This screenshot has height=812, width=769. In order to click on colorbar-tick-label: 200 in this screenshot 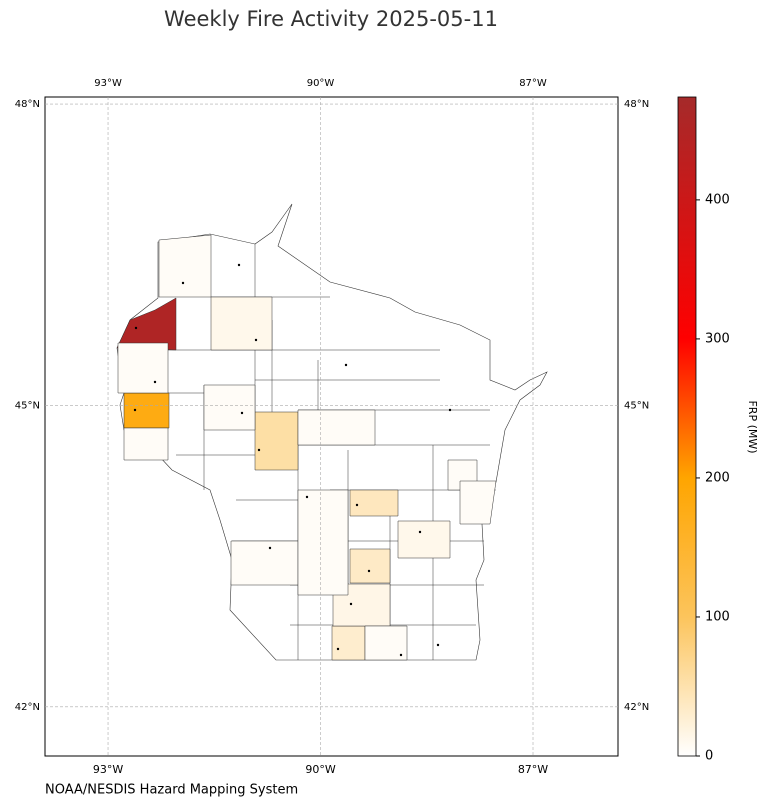, I will do `click(717, 477)`.